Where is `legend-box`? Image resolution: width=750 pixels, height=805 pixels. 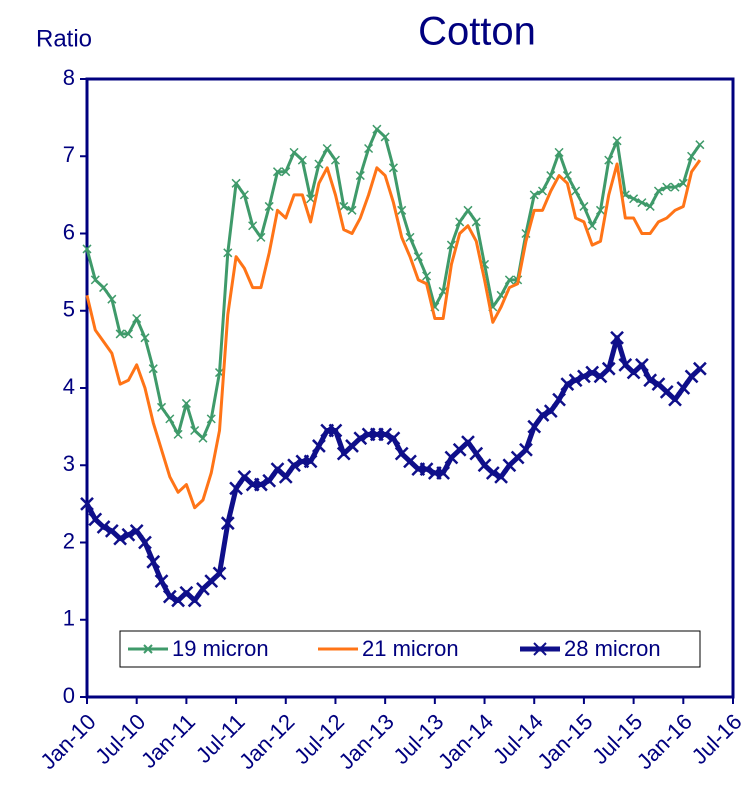
legend-box is located at coordinates (410, 649).